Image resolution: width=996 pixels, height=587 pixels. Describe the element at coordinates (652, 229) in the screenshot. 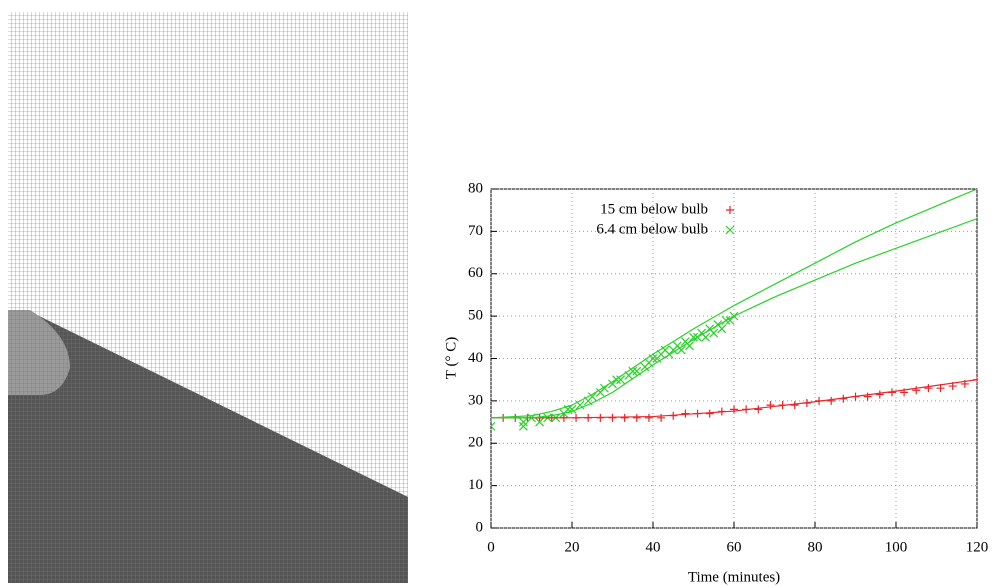

I see `legend-label: 6.4 cm below bulb` at that location.